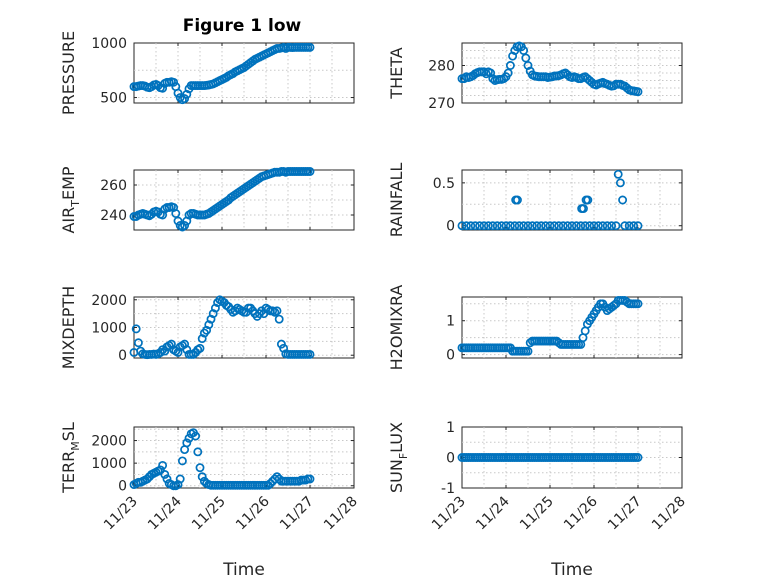  I want to click on y-axis-label: TERRMSL, so click(70, 458).